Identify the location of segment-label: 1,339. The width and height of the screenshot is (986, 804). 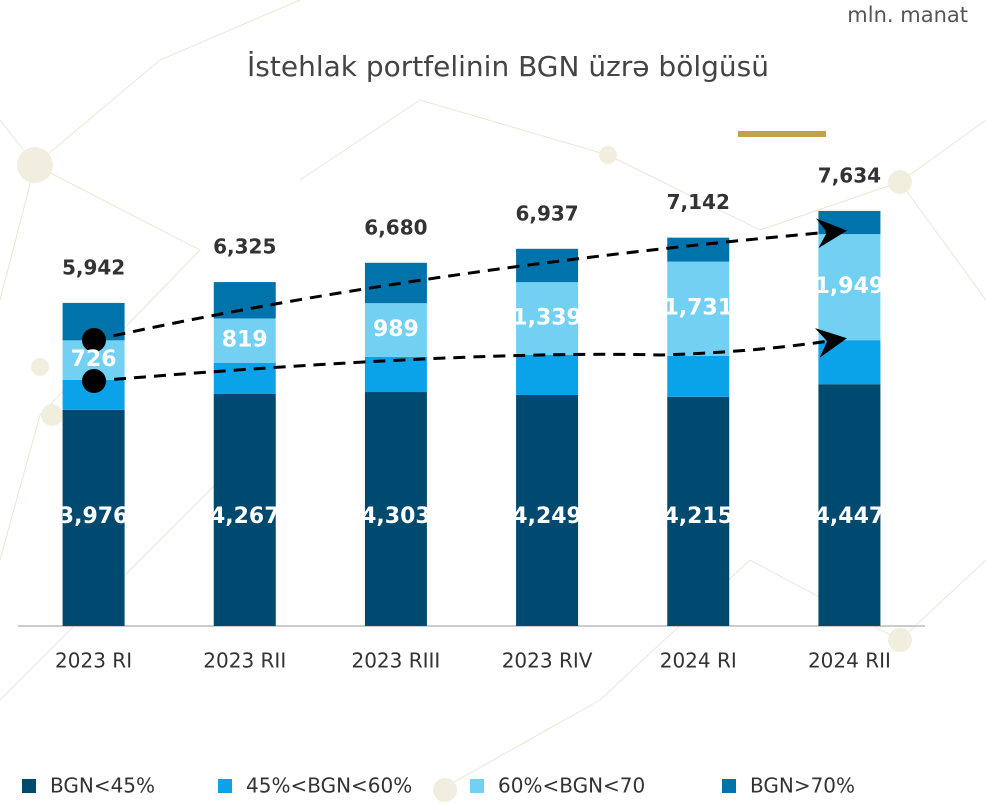
(547, 318).